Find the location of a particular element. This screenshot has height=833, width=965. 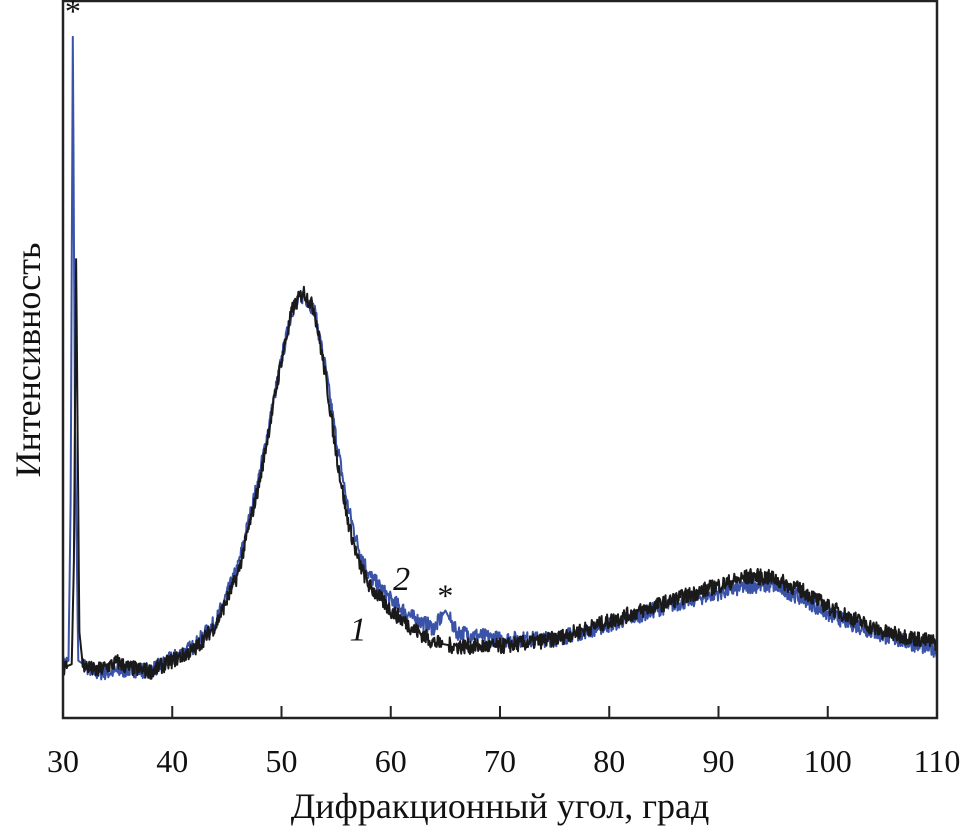

x-tick-label: 100 is located at coordinates (828, 761).